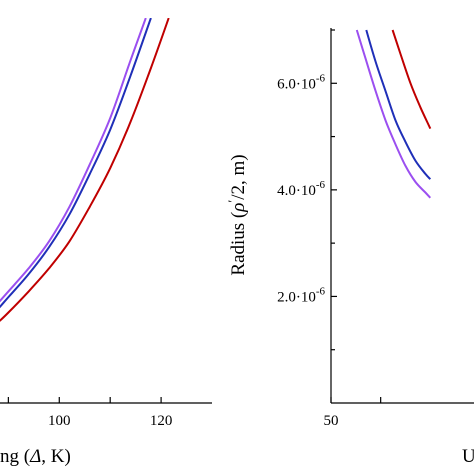  I want to click on y-tick-label: 6.0·10⁻⁶, so click(301, 82).